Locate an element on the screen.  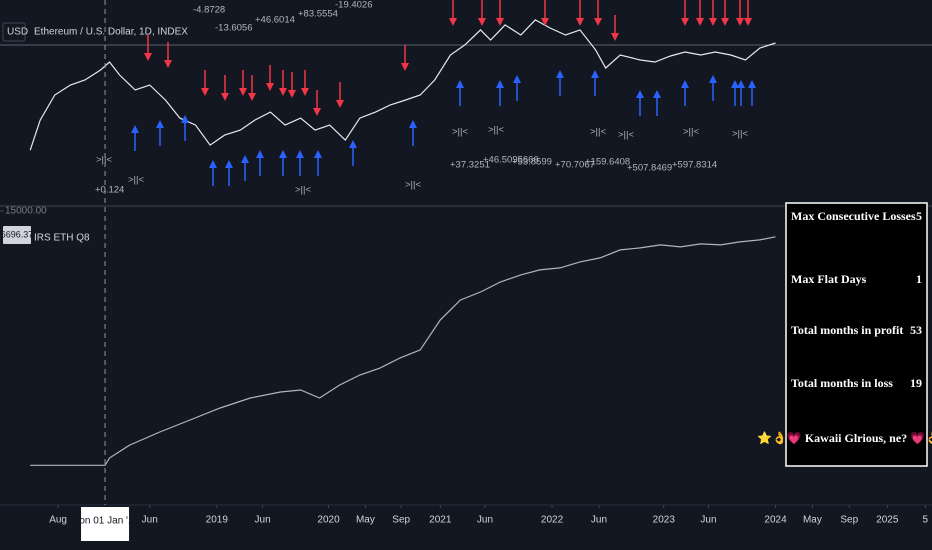
x-tick-label: 2025 is located at coordinates (887, 520).